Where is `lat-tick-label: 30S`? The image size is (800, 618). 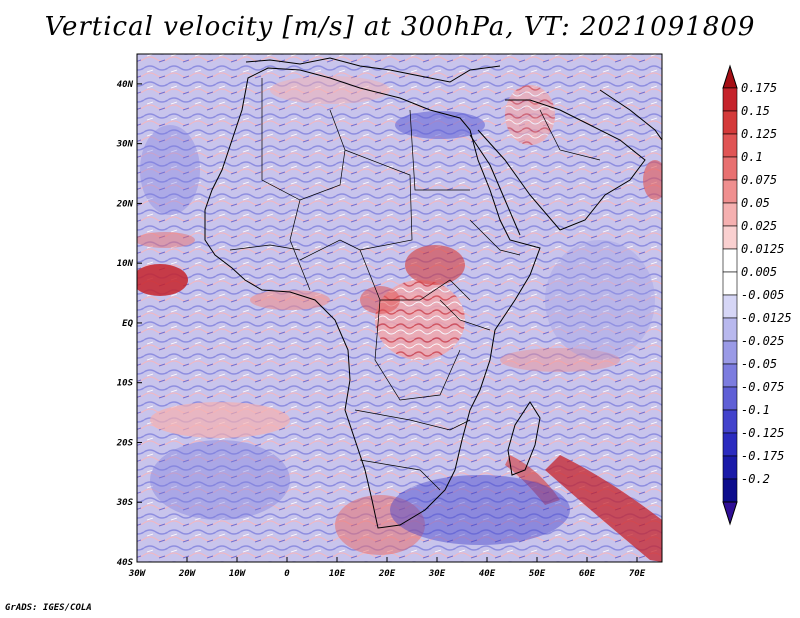
lat-tick-label: 30S is located at coordinates (125, 503).